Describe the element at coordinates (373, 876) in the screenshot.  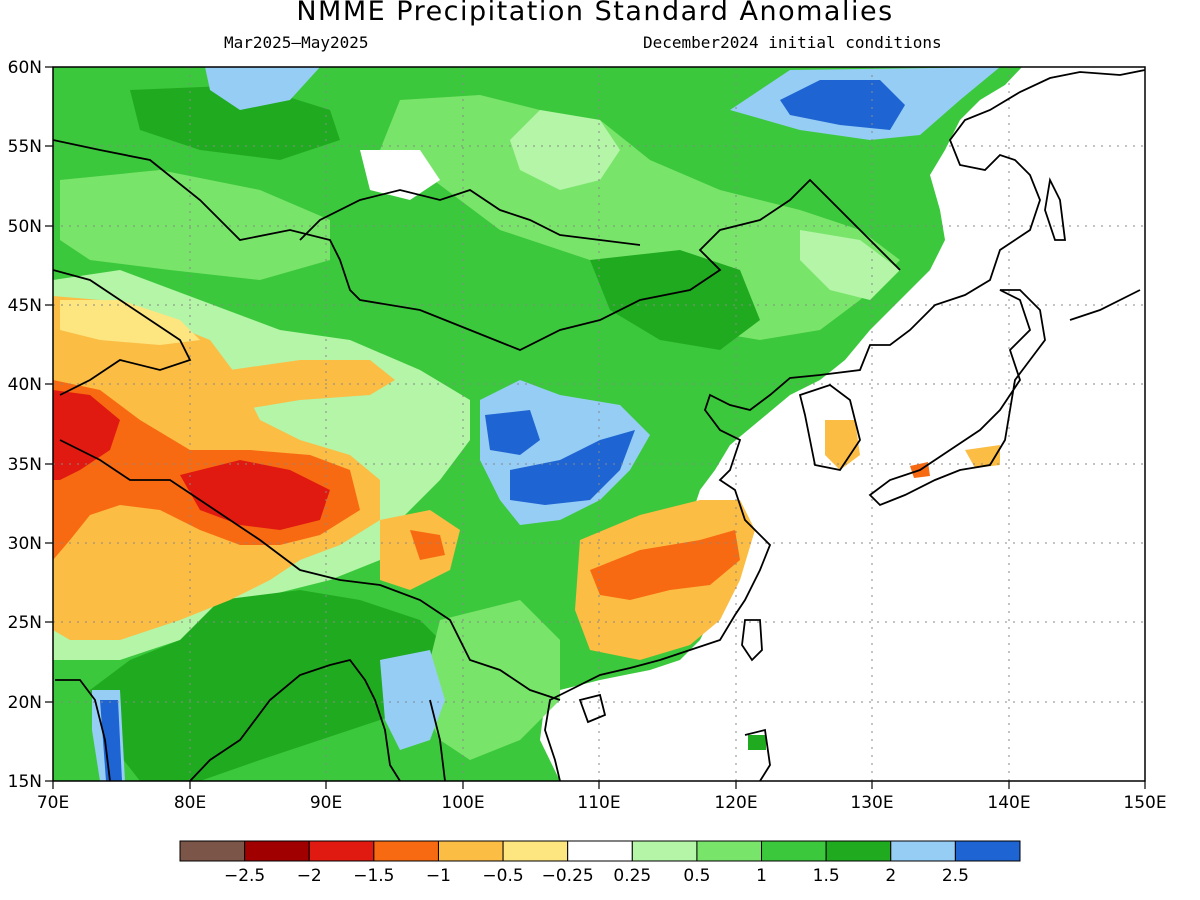
I see `colorbar-label: −1.5` at that location.